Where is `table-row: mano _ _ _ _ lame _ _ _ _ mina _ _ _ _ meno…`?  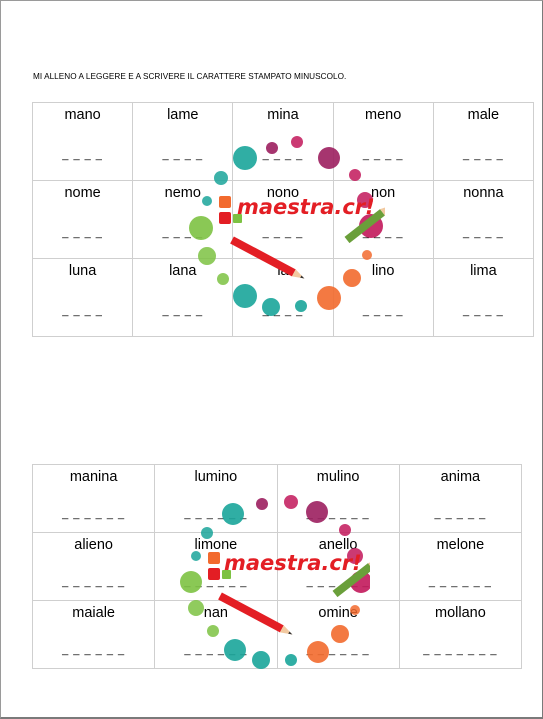 table-row: mano _ _ _ _ lame _ _ _ _ mina _ _ _ _ meno… is located at coordinates (283, 141).